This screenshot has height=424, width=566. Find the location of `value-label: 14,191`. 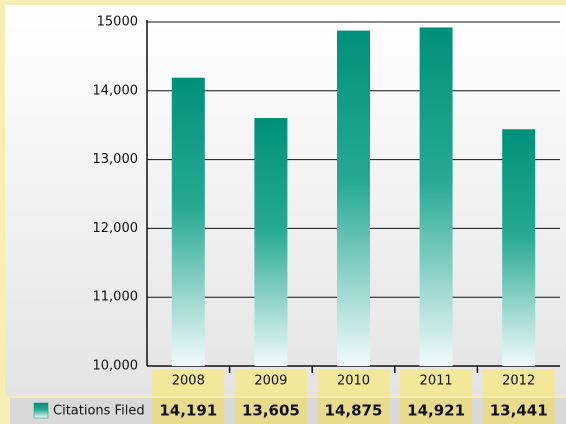

value-label: 14,191 is located at coordinates (188, 411).